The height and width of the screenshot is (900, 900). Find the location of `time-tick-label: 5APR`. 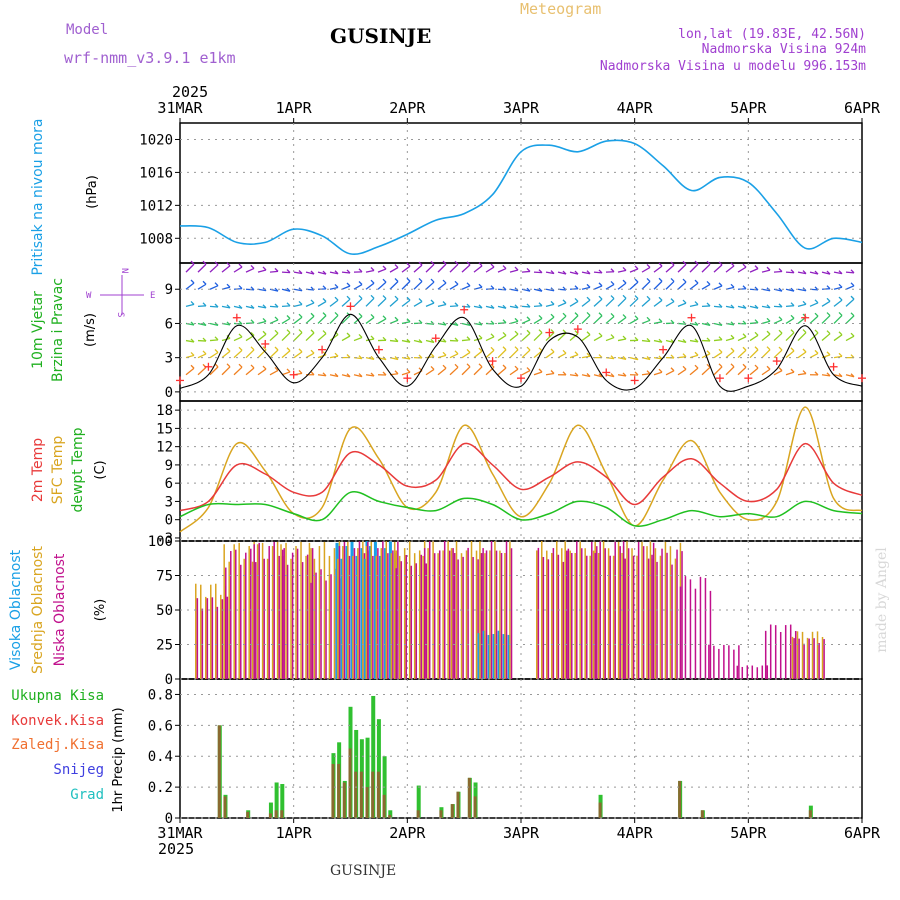

time-tick-label: 5APR is located at coordinates (748, 108).